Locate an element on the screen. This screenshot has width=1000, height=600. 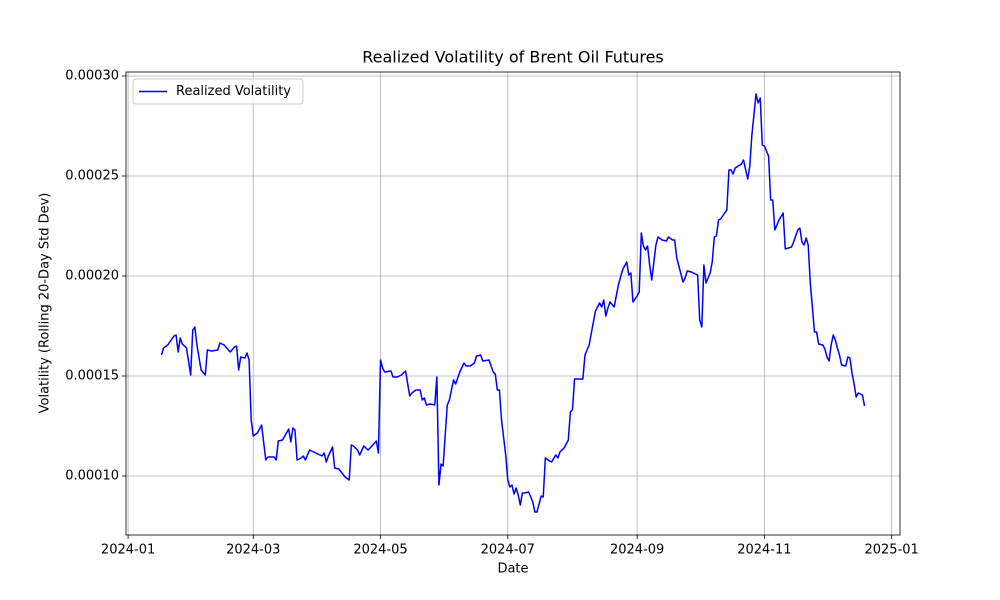
x-tick-label: 2024-03 is located at coordinates (253, 550).